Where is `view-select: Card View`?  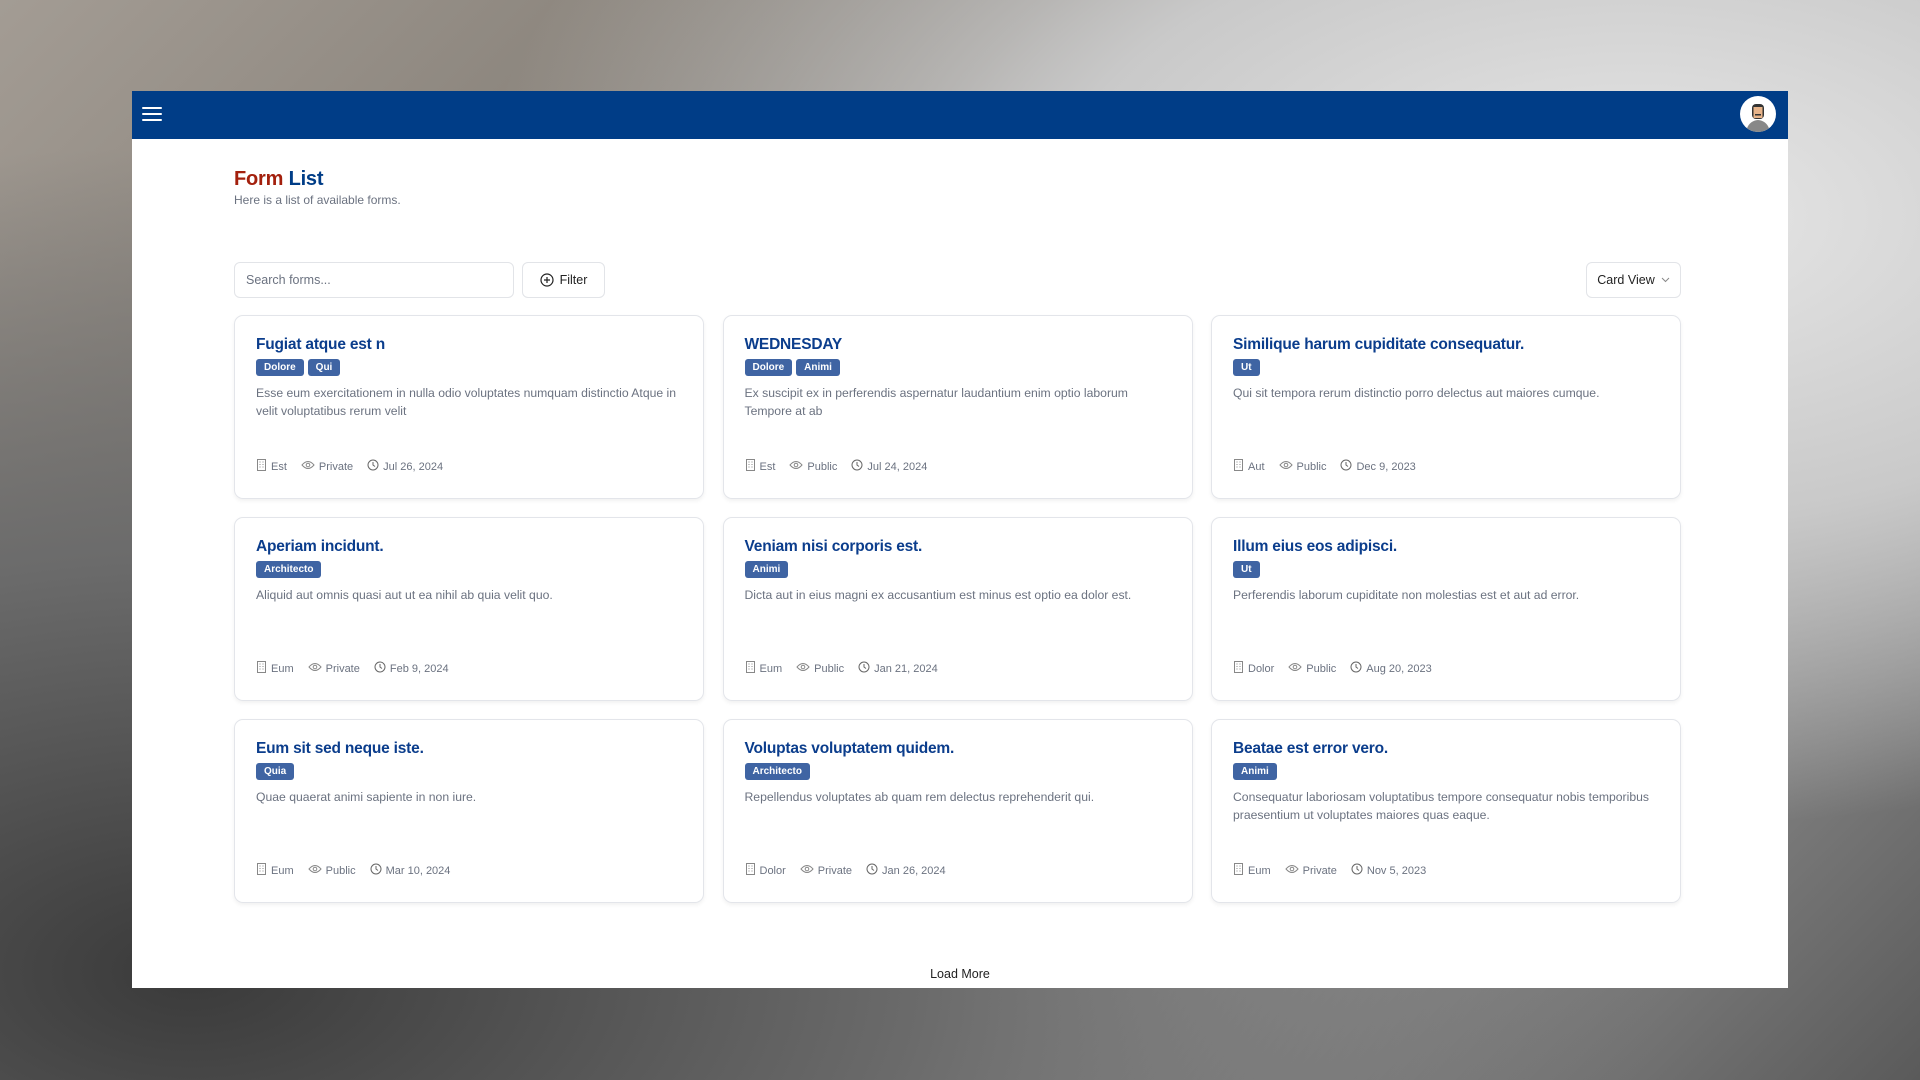
view-select: Card View is located at coordinates (1633, 280).